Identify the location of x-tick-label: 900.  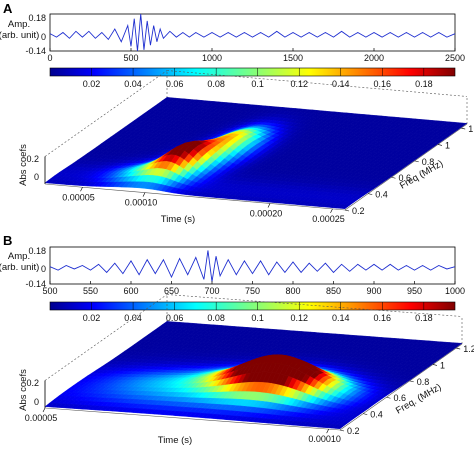
(373, 291).